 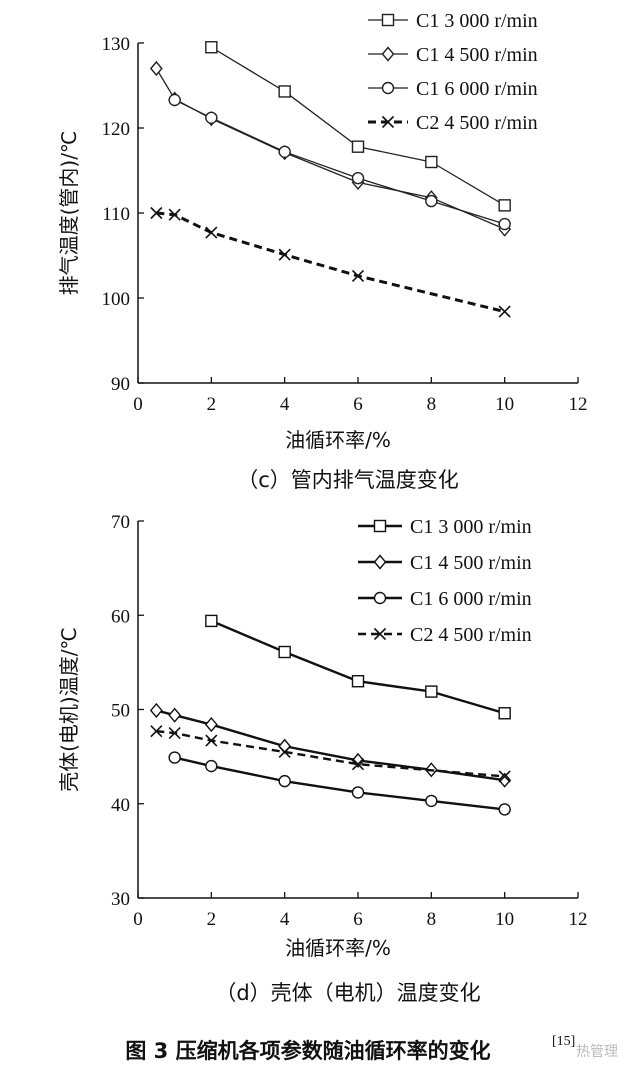 What do you see at coordinates (120, 384) in the screenshot?
I see `y-tick-label: 90` at bounding box center [120, 384].